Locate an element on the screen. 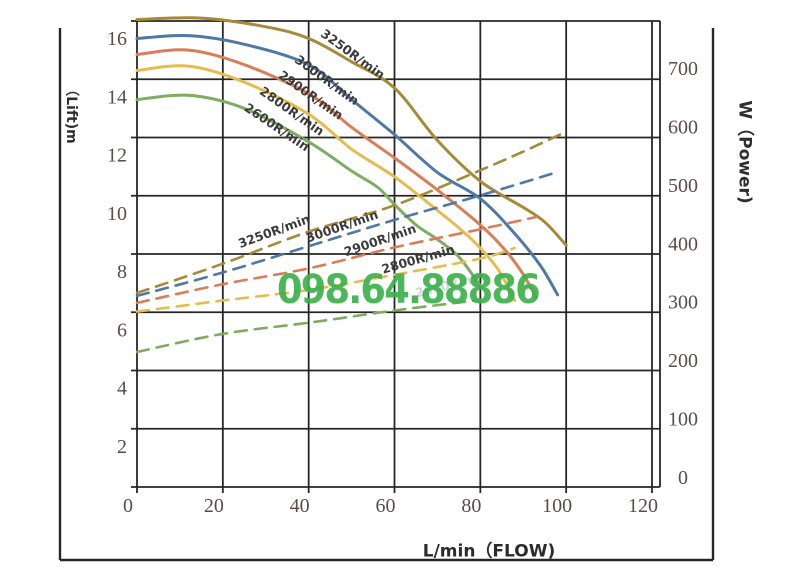 The width and height of the screenshot is (797, 581). left-tick-label: 8 is located at coordinates (122, 272).